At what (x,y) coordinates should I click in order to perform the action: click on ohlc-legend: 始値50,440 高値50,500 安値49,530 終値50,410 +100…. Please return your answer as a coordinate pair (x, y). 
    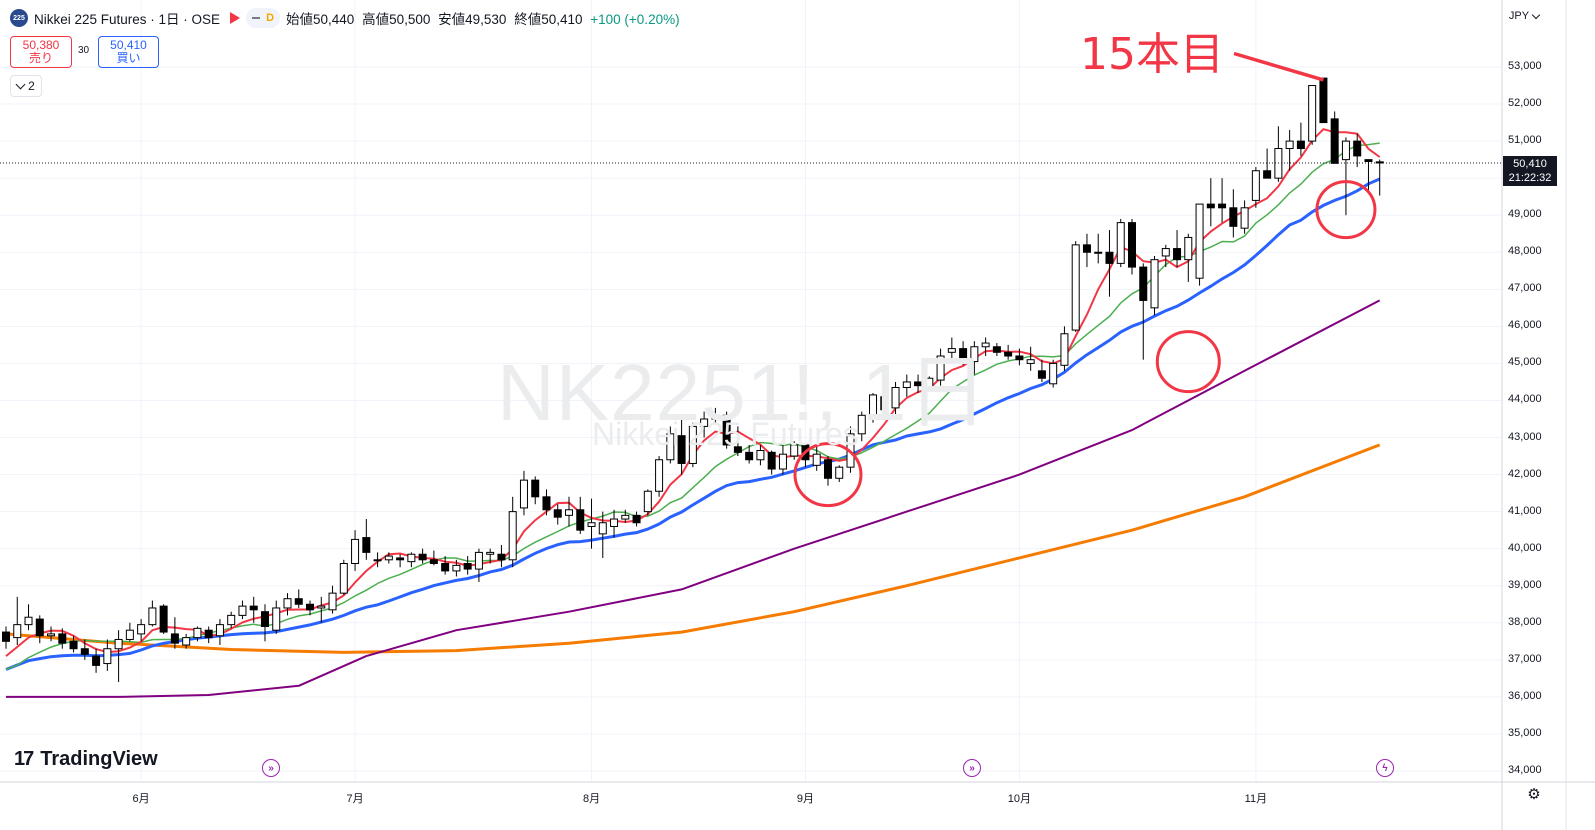
    Looking at the image, I should click on (483, 18).